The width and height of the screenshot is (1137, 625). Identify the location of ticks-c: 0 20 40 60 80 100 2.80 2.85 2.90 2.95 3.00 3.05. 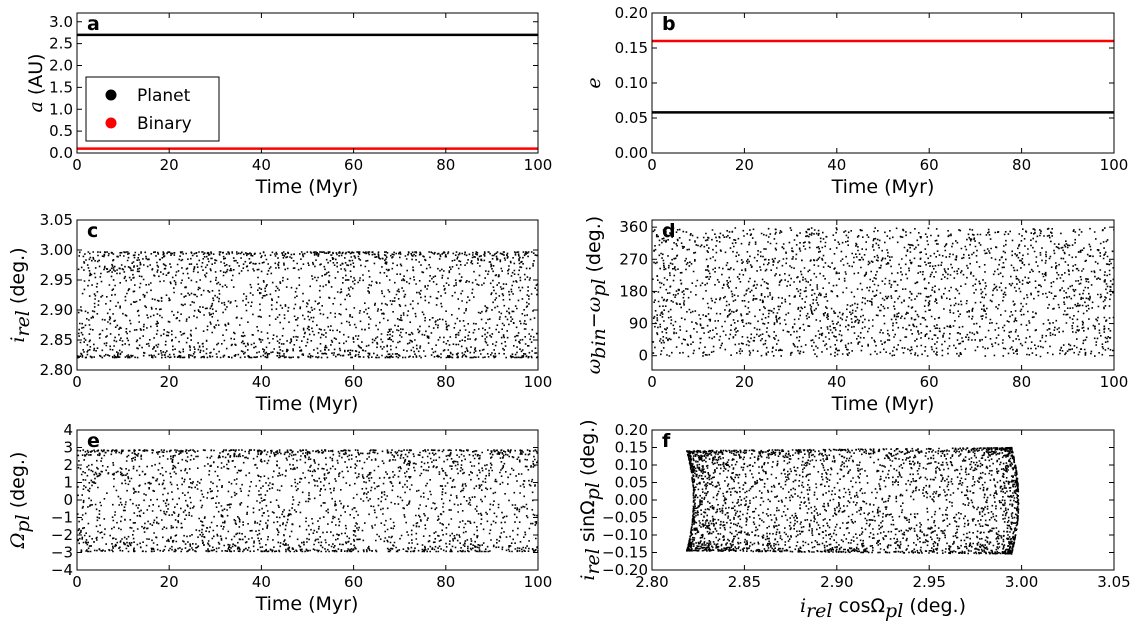
(296, 301).